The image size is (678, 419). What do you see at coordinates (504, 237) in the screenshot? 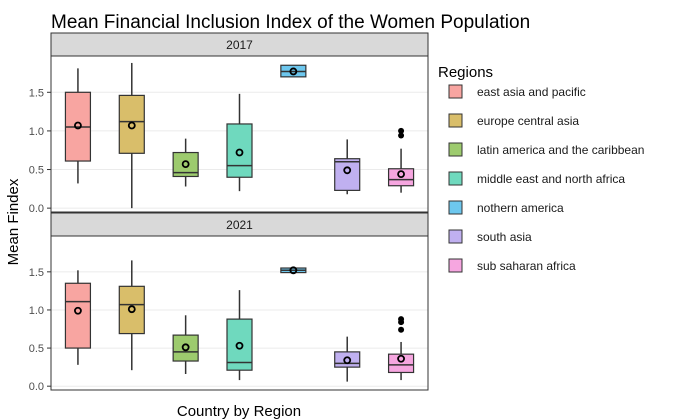
I see `legend-label: south asia` at bounding box center [504, 237].